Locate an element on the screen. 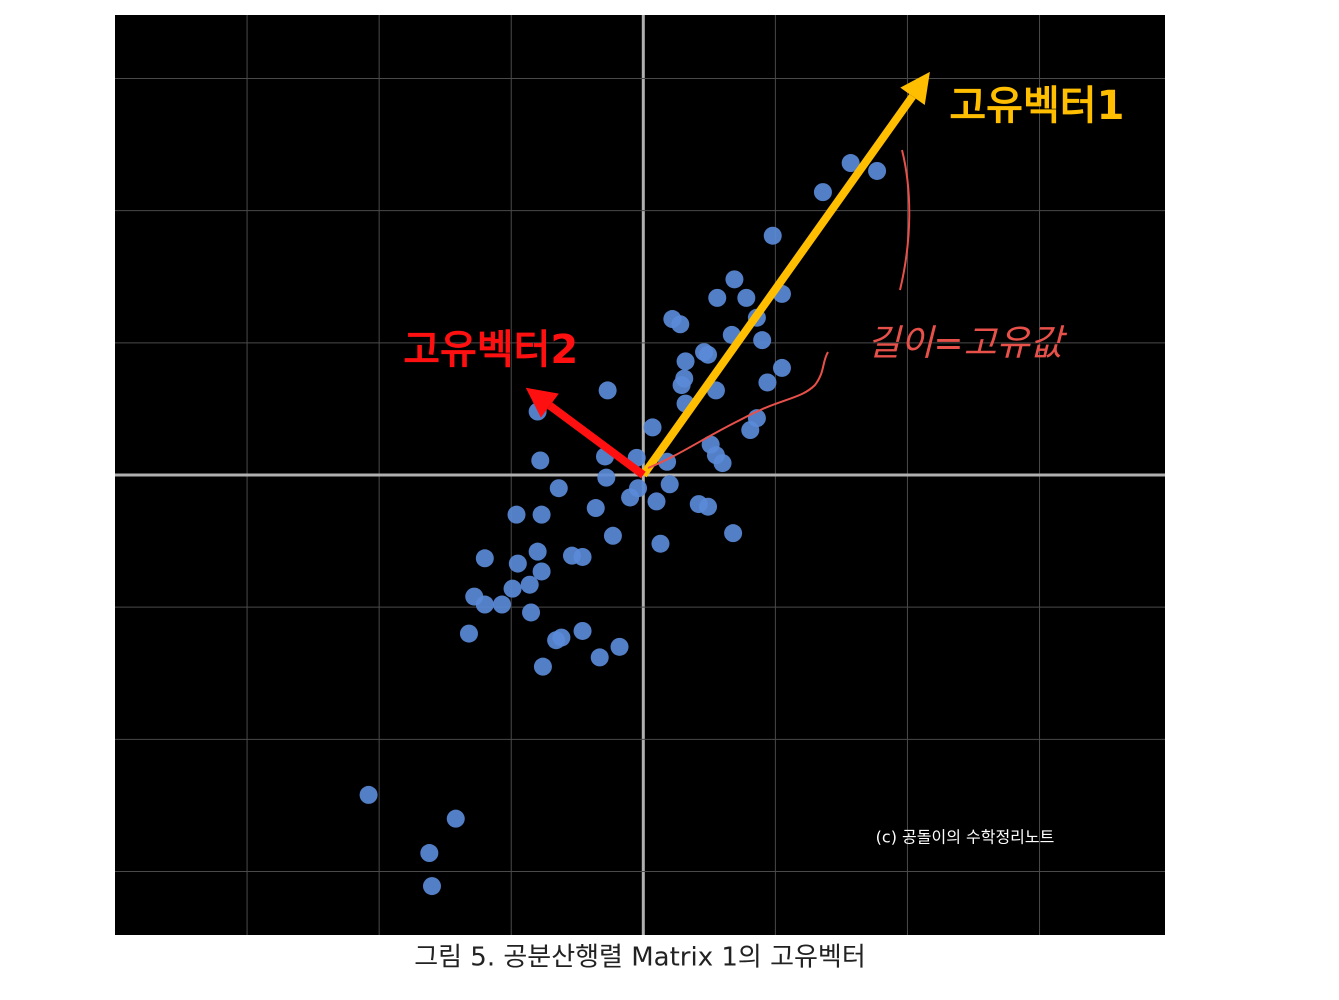 The height and width of the screenshot is (1000, 1339). caption: 그림 5. 공분산행렬 Matrix 1의 고유벡터 is located at coordinates (640, 958).